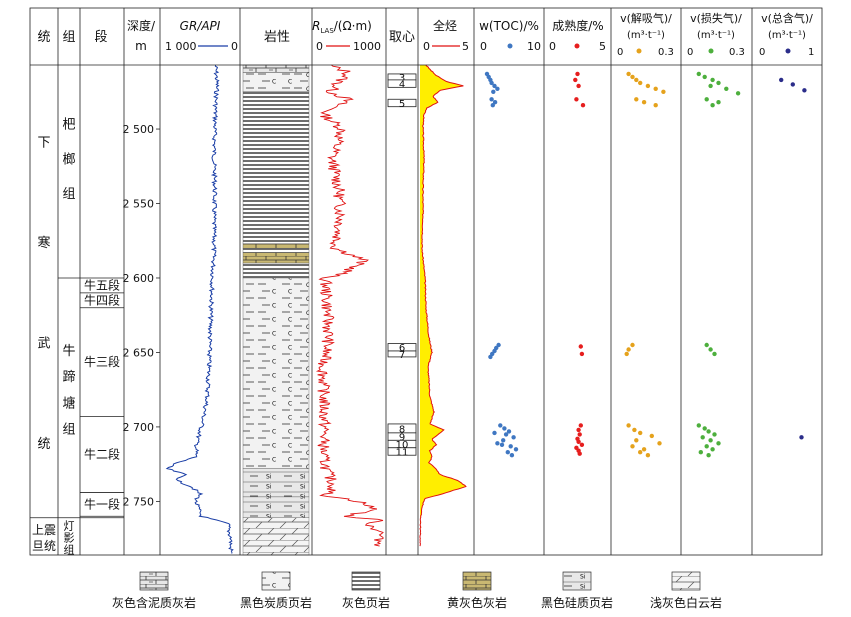  I want to click on header-gr: GR/API, so click(200, 26).